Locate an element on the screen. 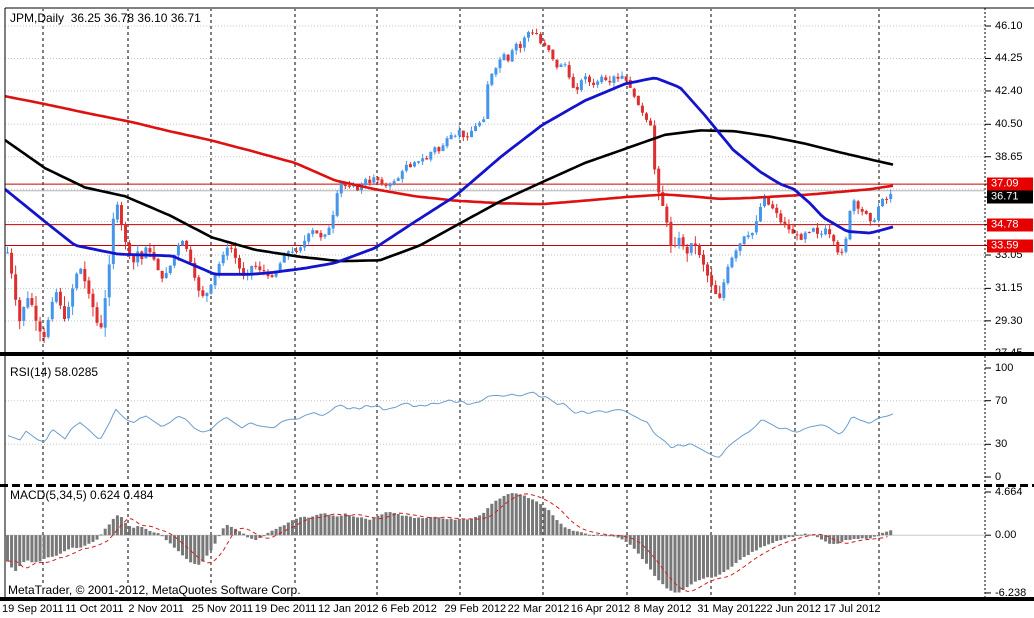 The height and width of the screenshot is (618, 1034). macd-axis-label: 4.664 is located at coordinates (1009, 492).